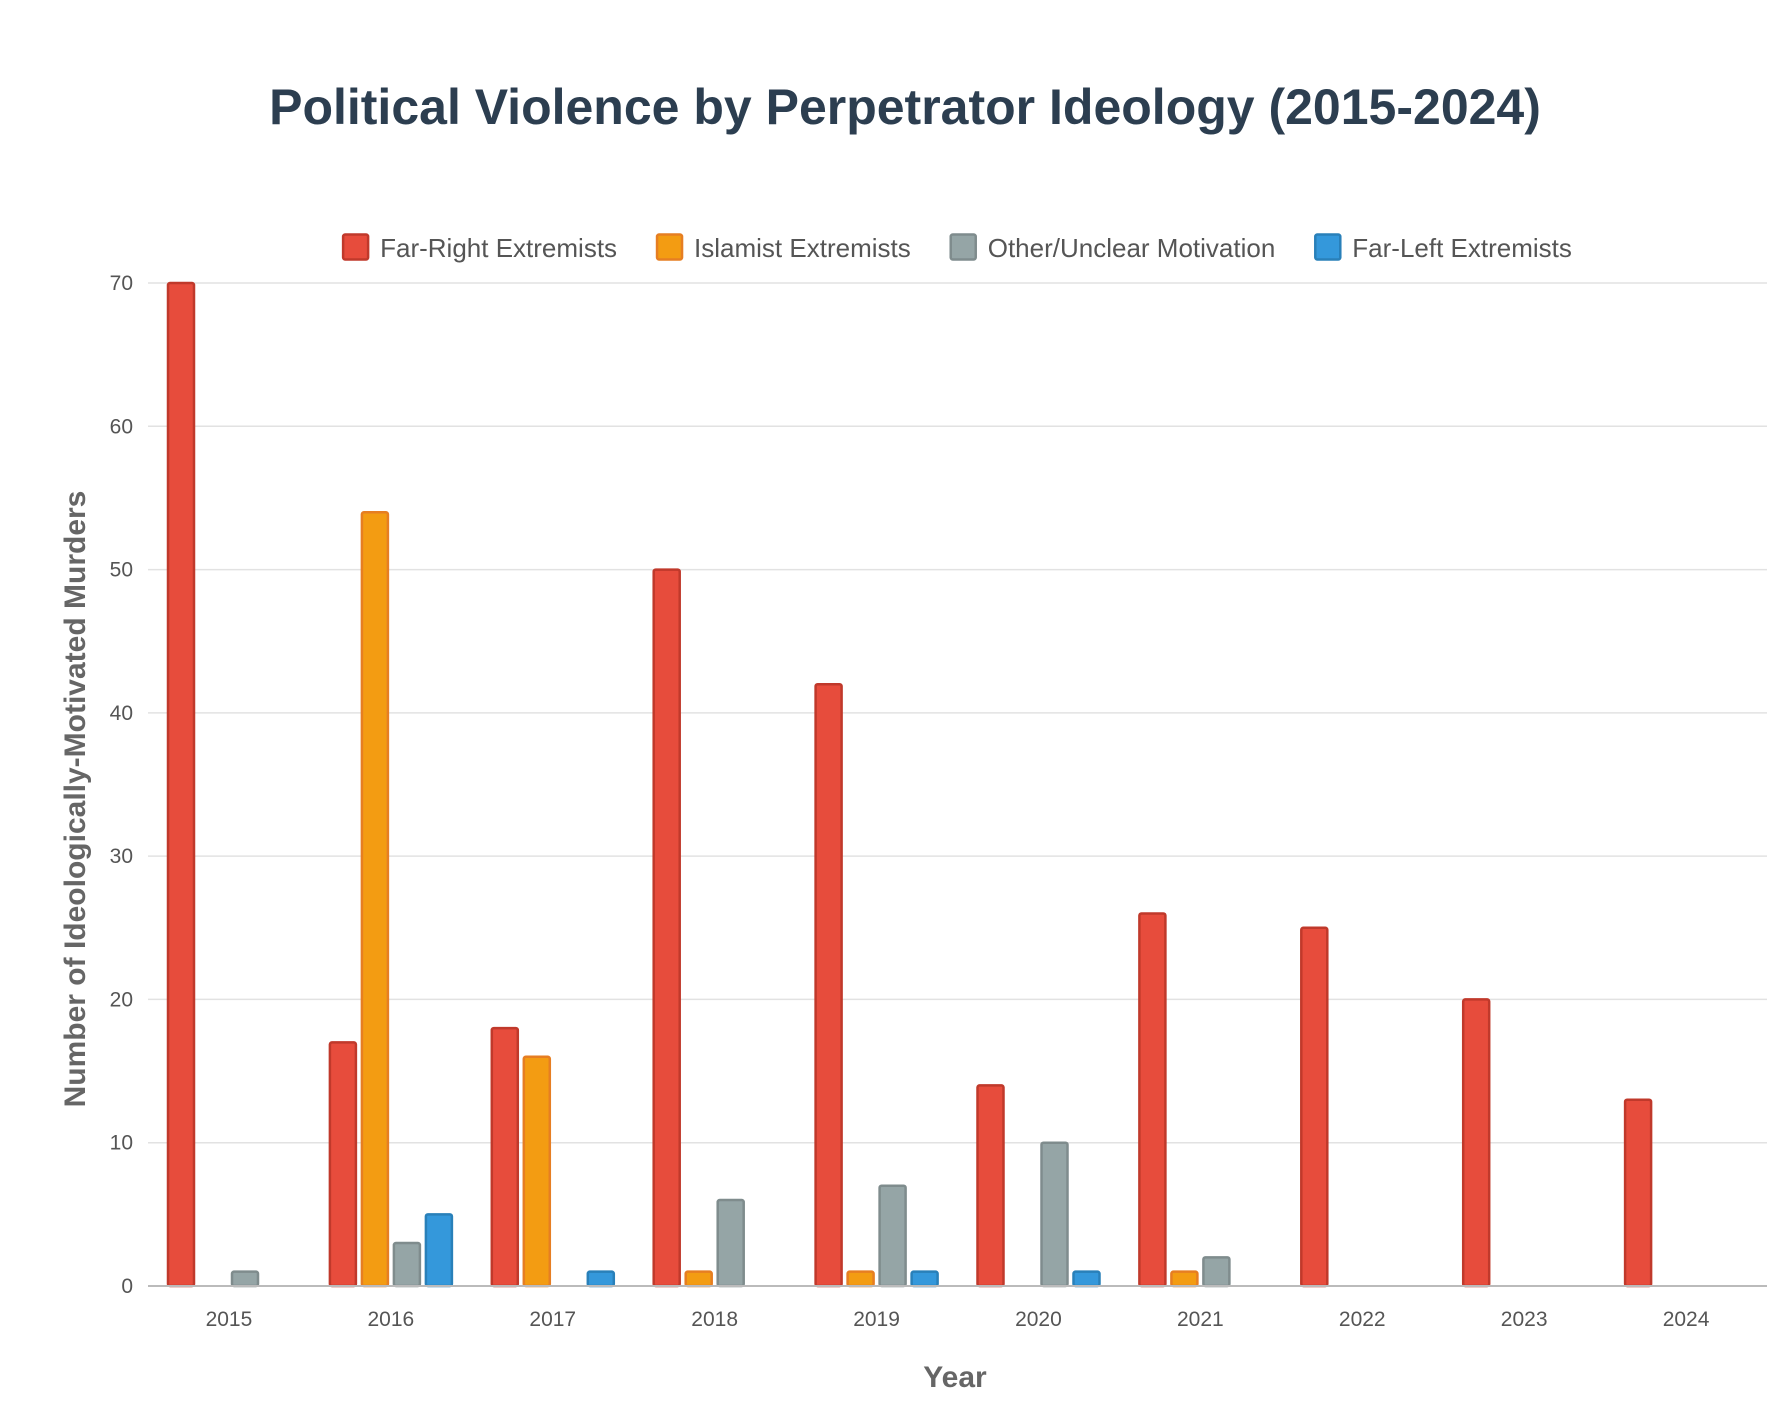 This screenshot has height=1424, width=1790. Describe the element at coordinates (121, 1143) in the screenshot. I see `y-tick-label: 10` at that location.